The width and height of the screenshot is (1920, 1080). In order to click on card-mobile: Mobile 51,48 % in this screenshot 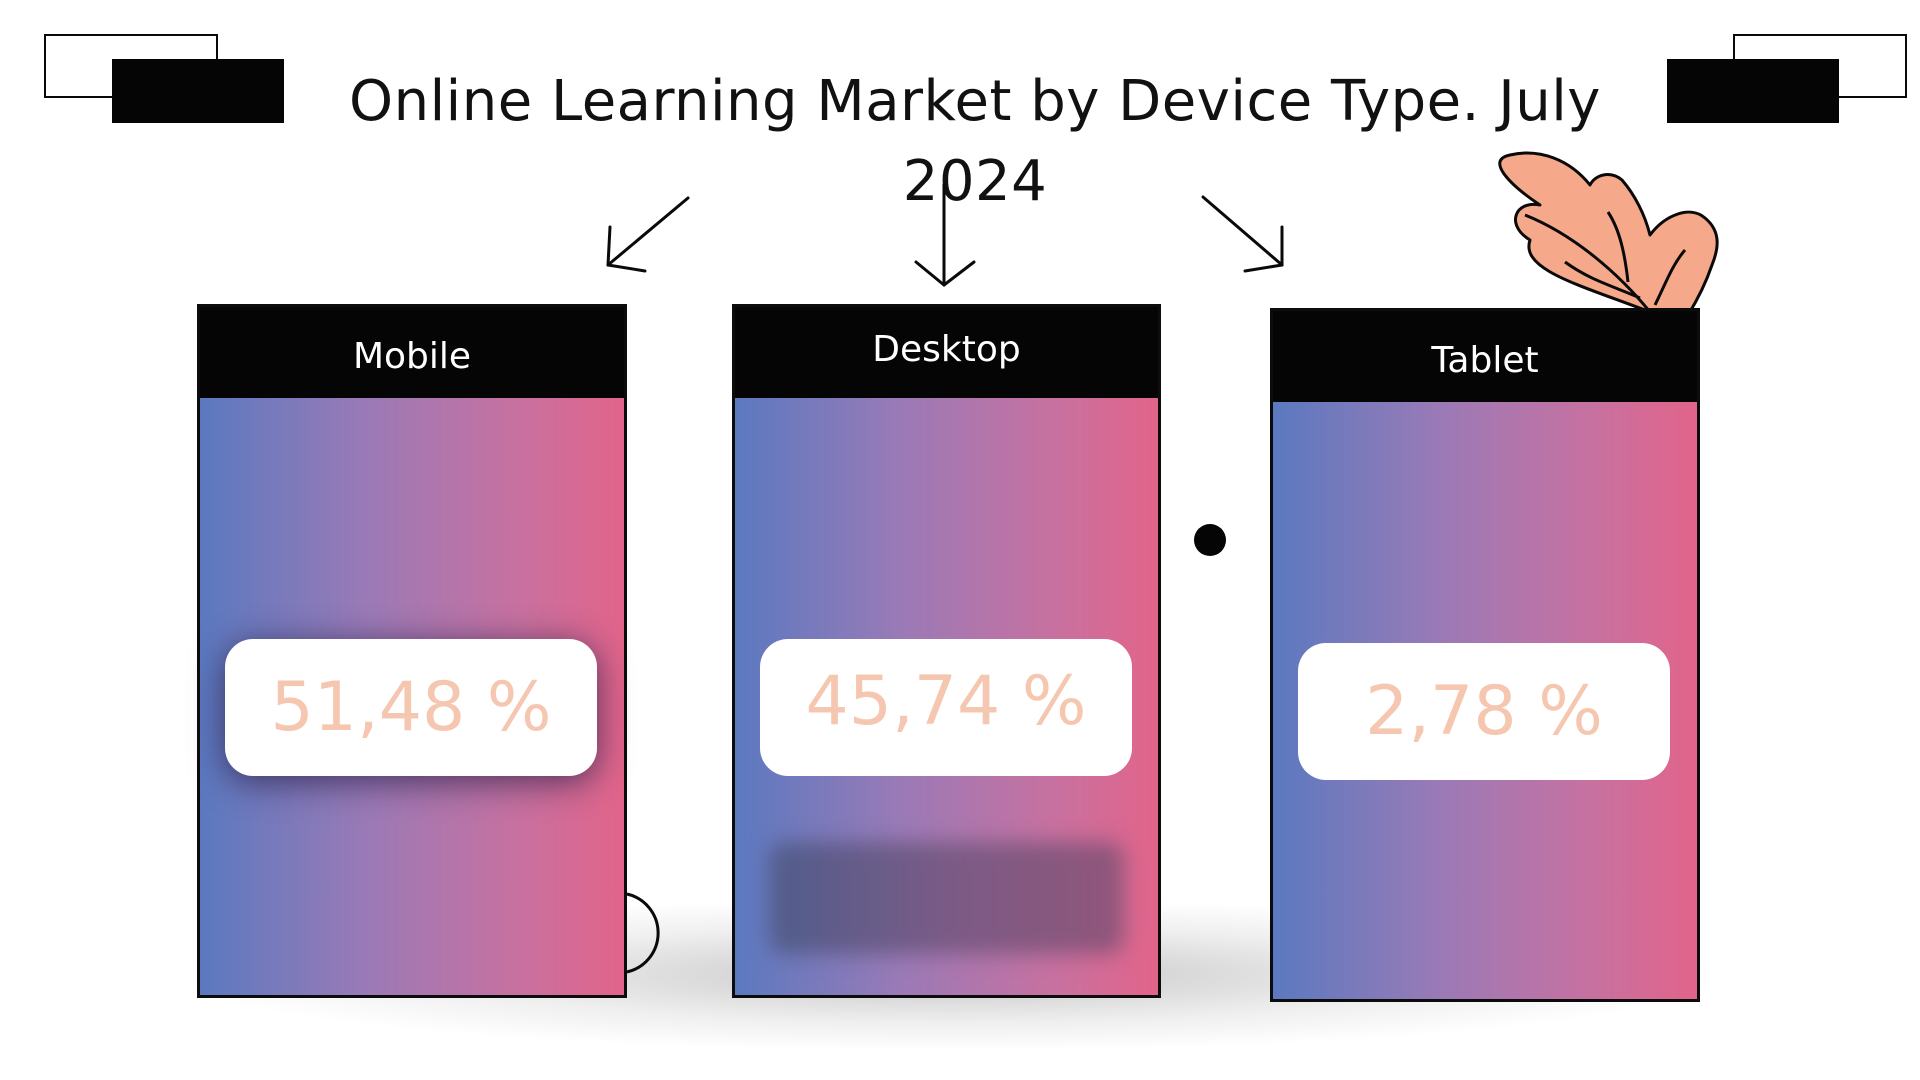, I will do `click(412, 651)`.